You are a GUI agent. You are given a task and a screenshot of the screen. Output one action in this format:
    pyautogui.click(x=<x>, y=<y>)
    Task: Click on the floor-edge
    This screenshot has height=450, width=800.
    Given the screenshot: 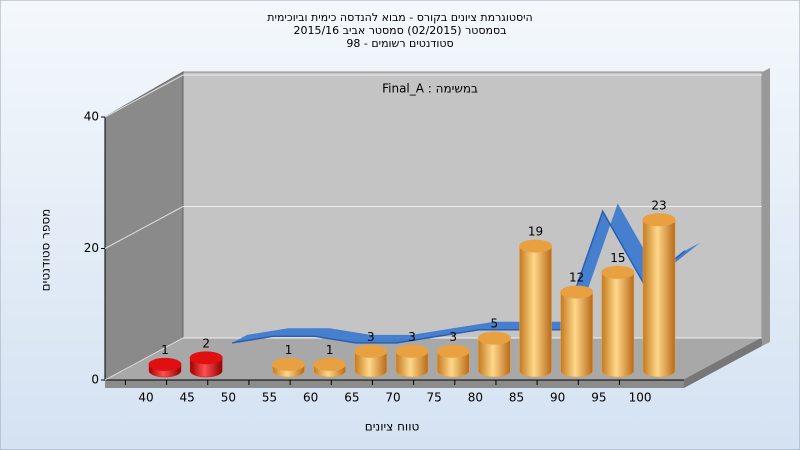 What is the action you would take?
    pyautogui.click(x=394, y=384)
    